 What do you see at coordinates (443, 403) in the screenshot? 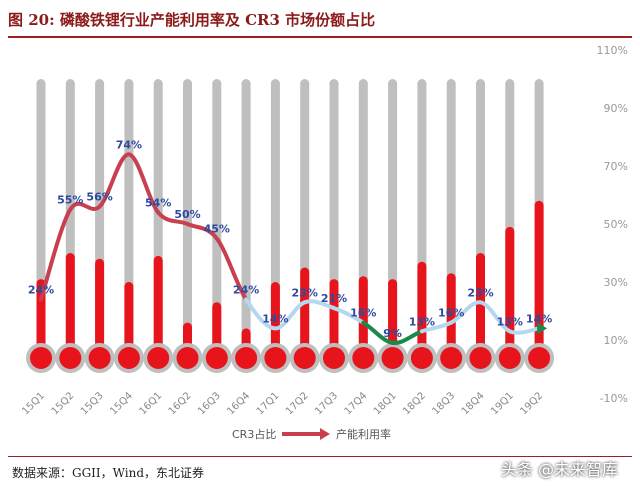
I see `x-tick-label: 18Q3` at bounding box center [443, 403].